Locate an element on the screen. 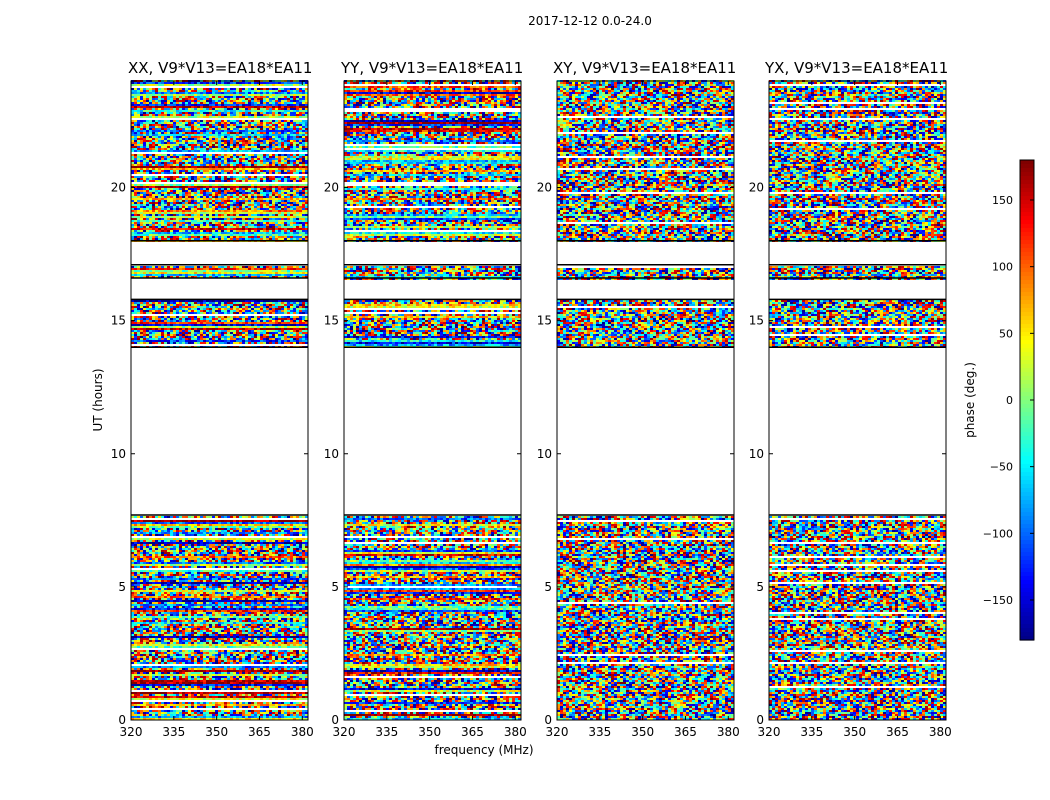 The height and width of the screenshot is (800, 1050). phase-heatmap-xx is located at coordinates (219, 400).